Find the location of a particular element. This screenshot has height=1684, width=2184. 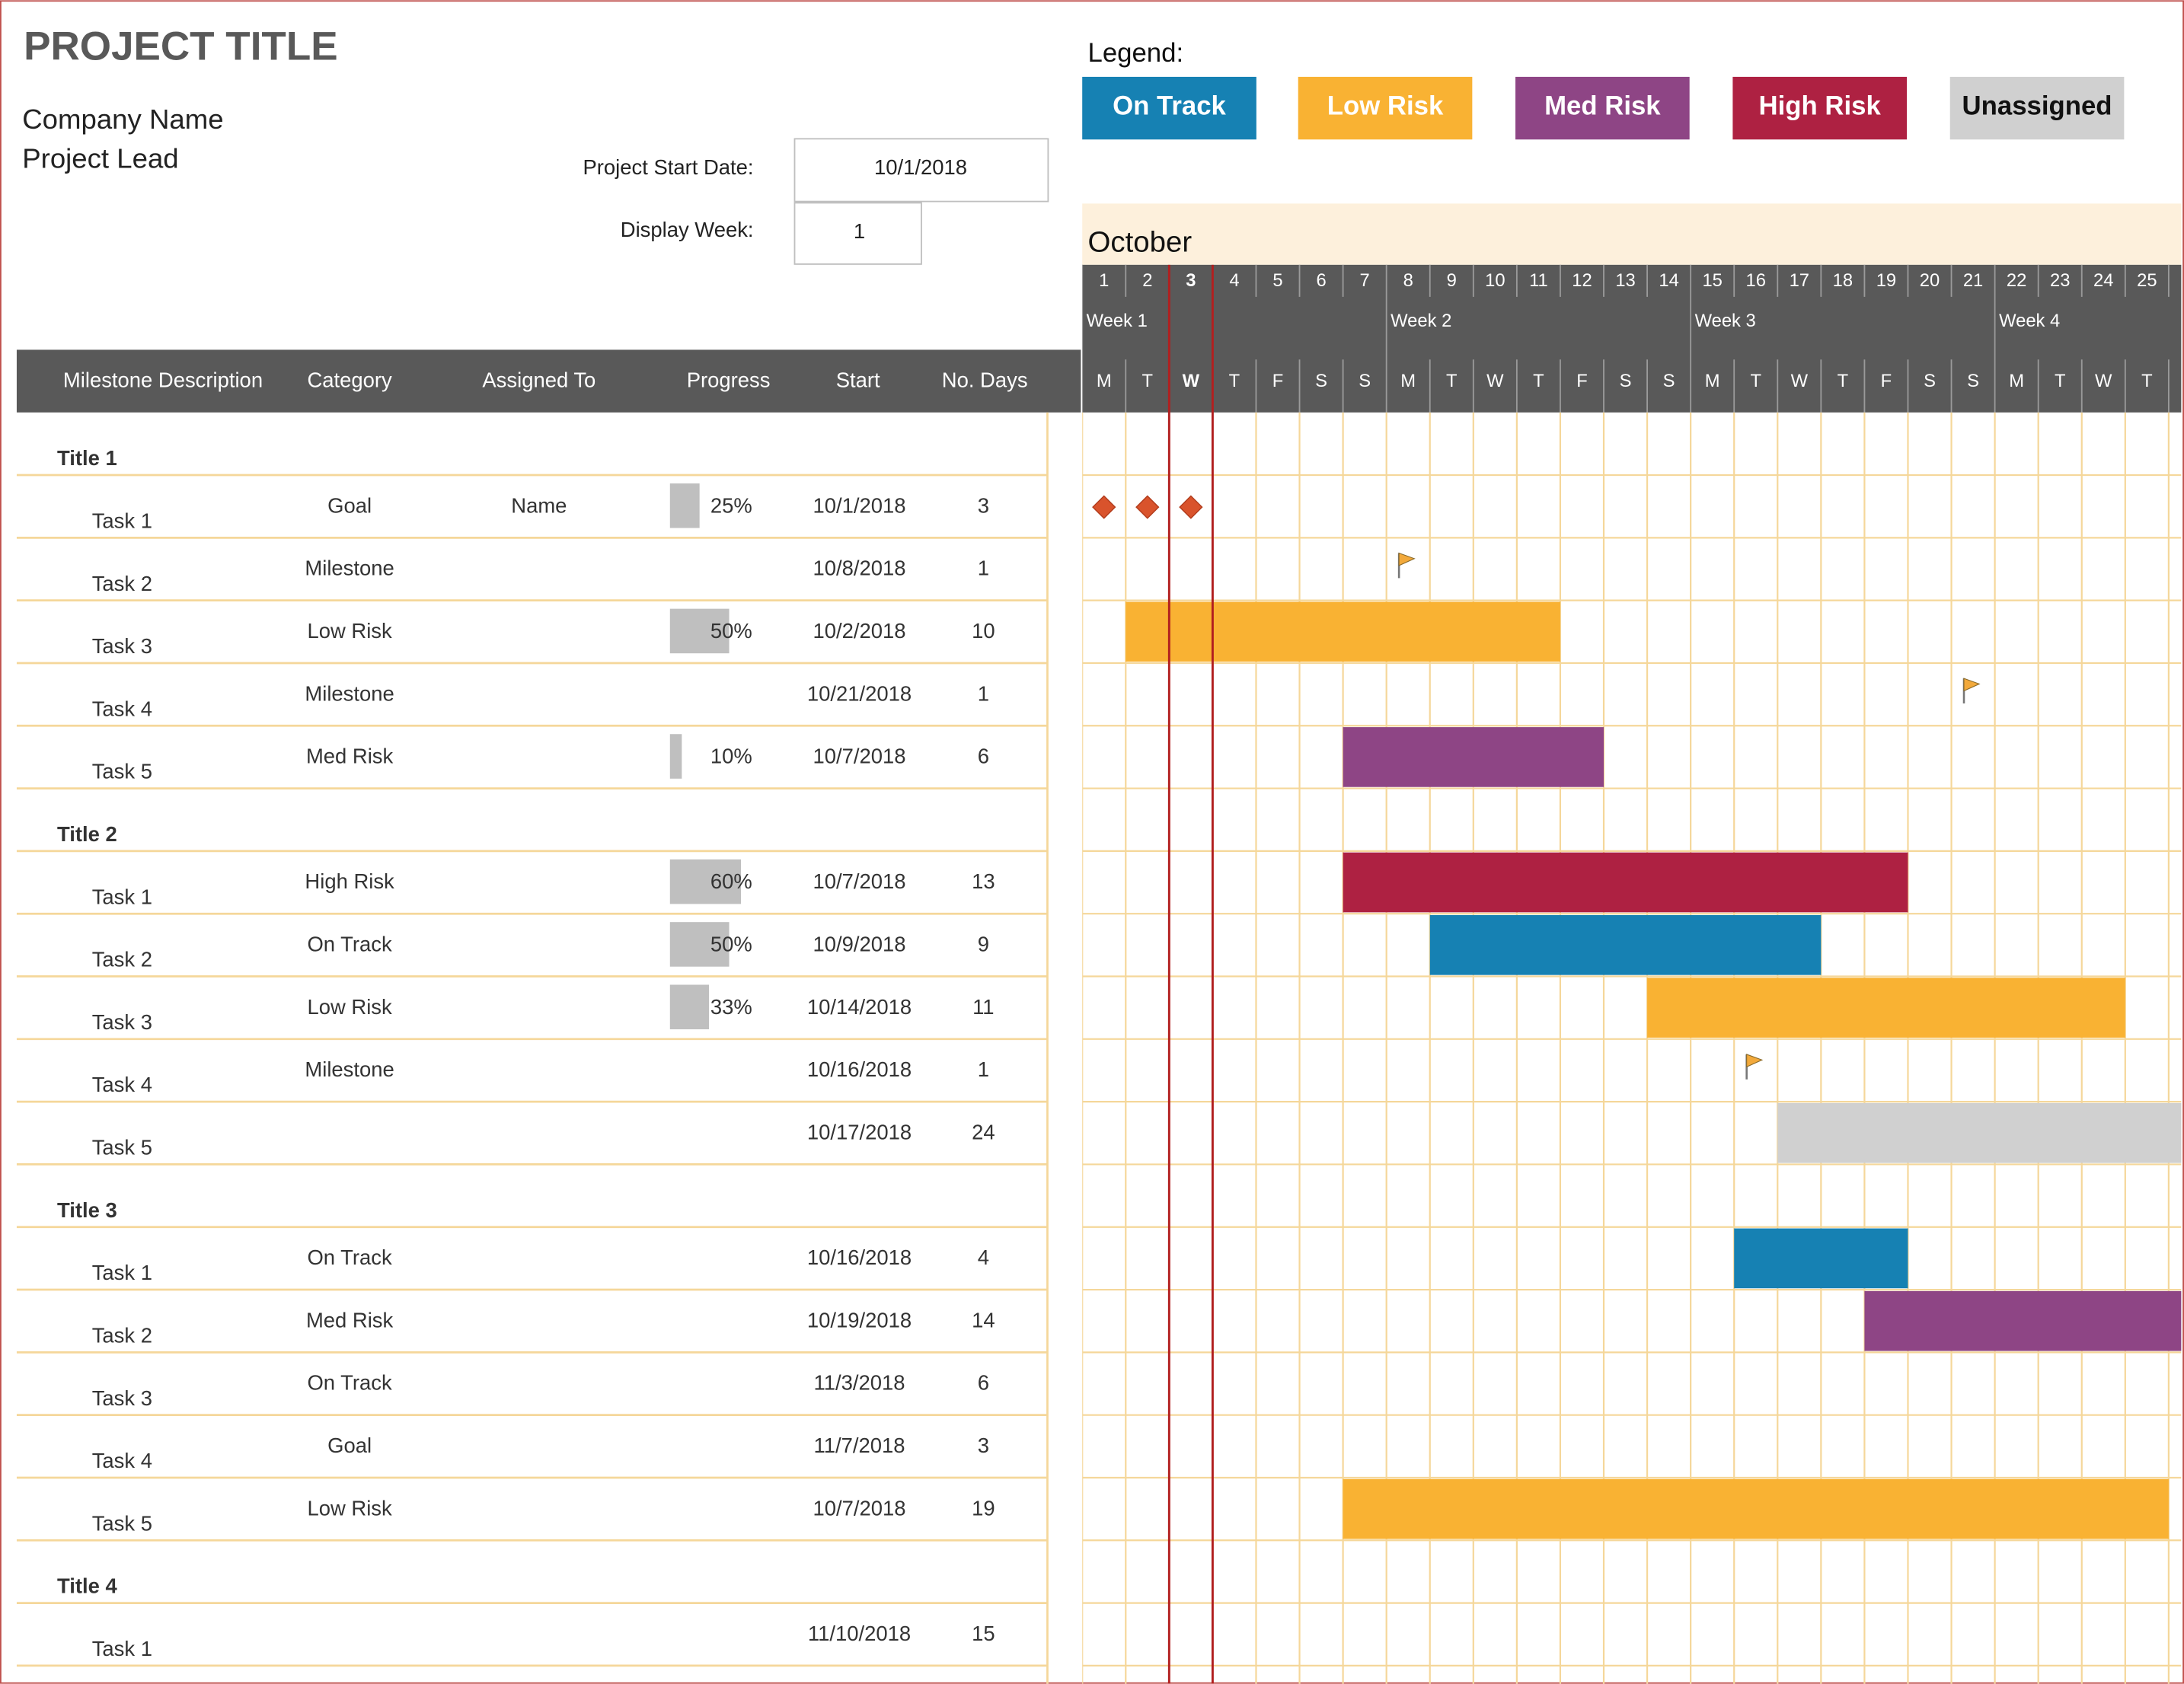

day-number: 10 is located at coordinates (1495, 280).